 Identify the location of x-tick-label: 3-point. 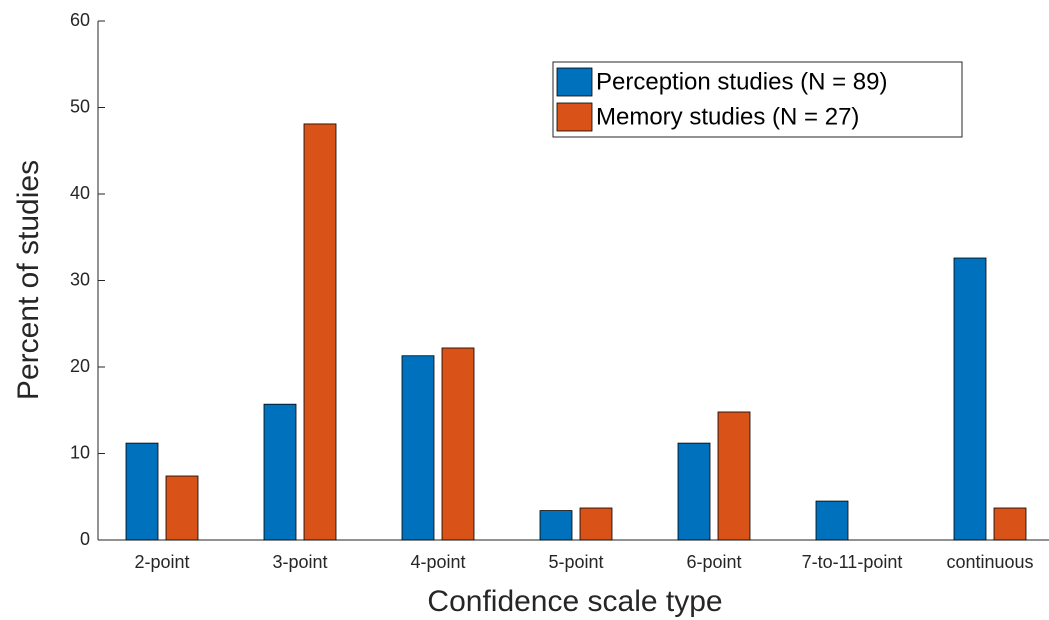
(299, 562).